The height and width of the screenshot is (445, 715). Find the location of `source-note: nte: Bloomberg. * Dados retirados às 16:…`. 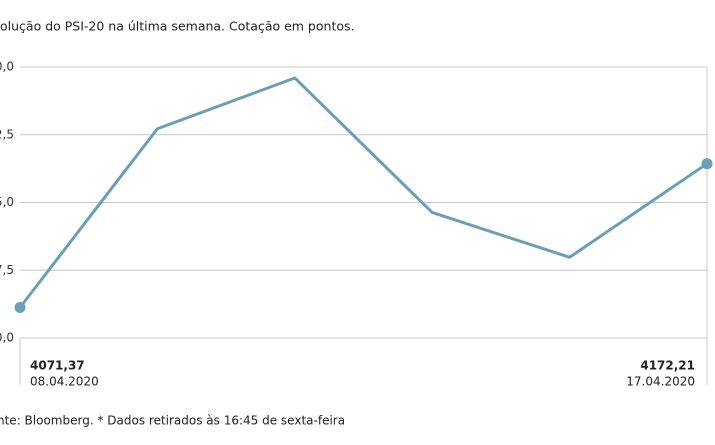

source-note: nte: Bloomberg. * Dados retirados às 16:… is located at coordinates (172, 421).